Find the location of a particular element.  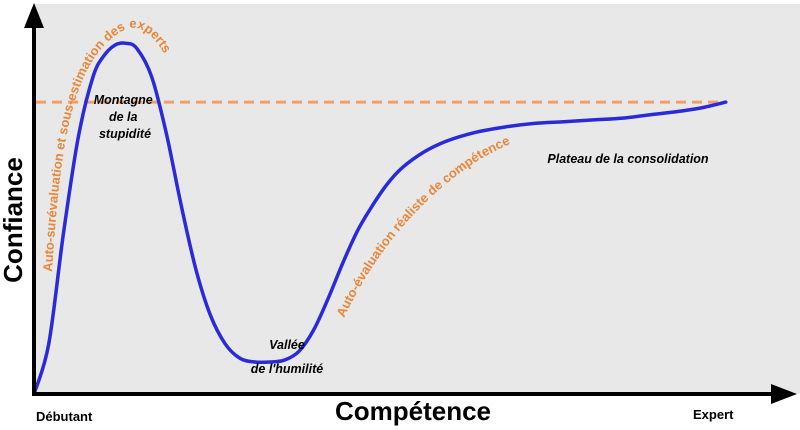

peak-annotation: Montagne de la stupidité is located at coordinates (125, 117).